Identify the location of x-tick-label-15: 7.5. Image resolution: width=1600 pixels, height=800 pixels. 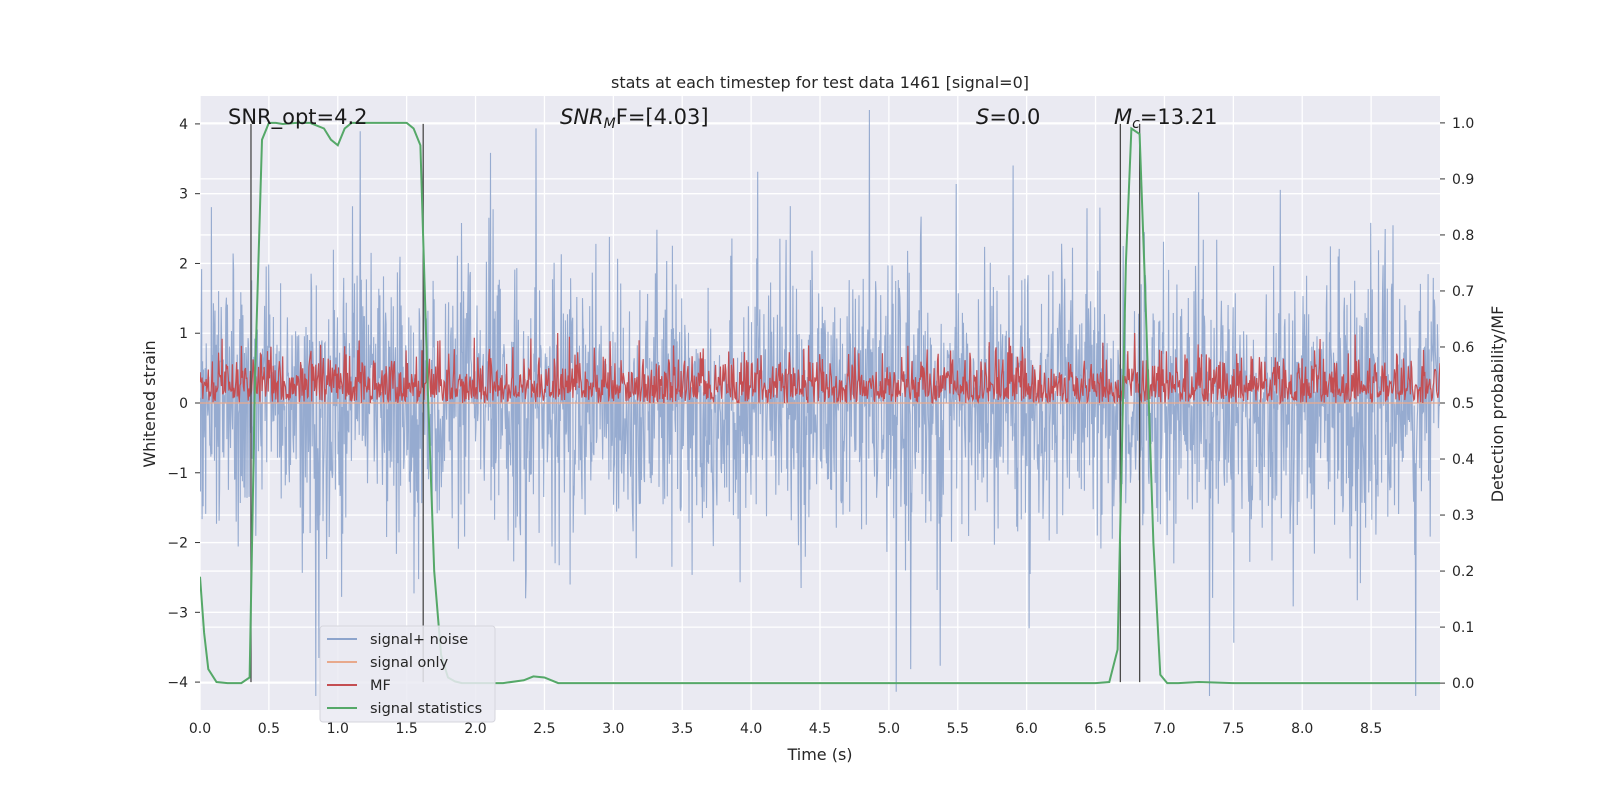
(1233, 729).